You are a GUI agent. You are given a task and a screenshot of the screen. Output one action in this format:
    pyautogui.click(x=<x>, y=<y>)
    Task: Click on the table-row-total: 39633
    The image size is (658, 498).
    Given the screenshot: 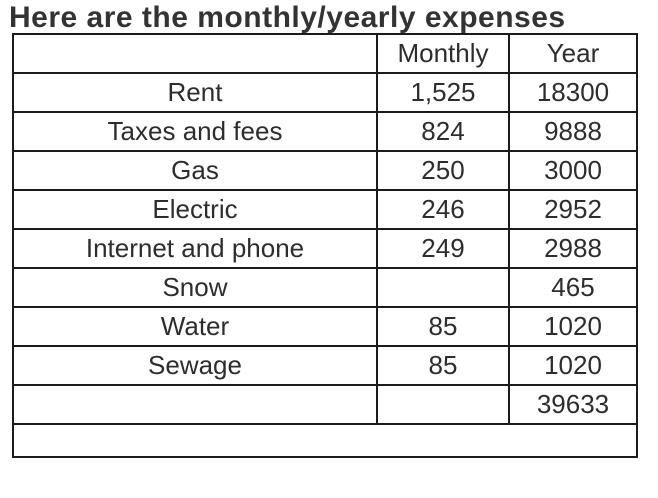 What is the action you would take?
    pyautogui.click(x=325, y=404)
    